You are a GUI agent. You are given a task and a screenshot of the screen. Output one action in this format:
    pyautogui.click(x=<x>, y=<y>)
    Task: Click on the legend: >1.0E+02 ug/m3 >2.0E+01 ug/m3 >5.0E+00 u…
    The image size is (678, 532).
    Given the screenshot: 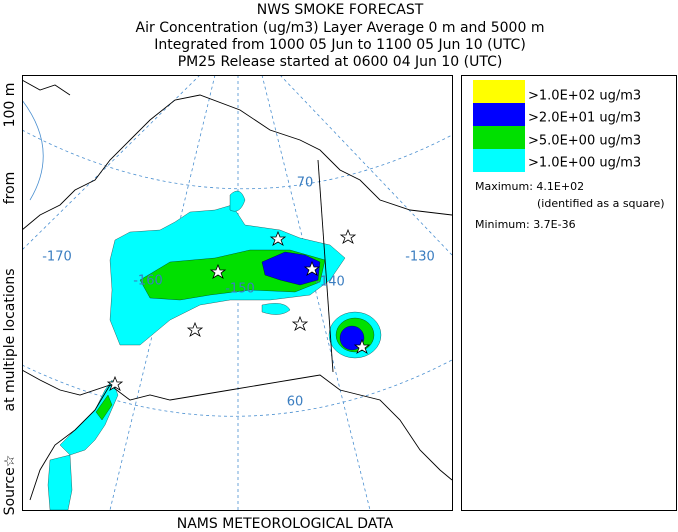 What is the action you would take?
    pyautogui.click(x=569, y=155)
    